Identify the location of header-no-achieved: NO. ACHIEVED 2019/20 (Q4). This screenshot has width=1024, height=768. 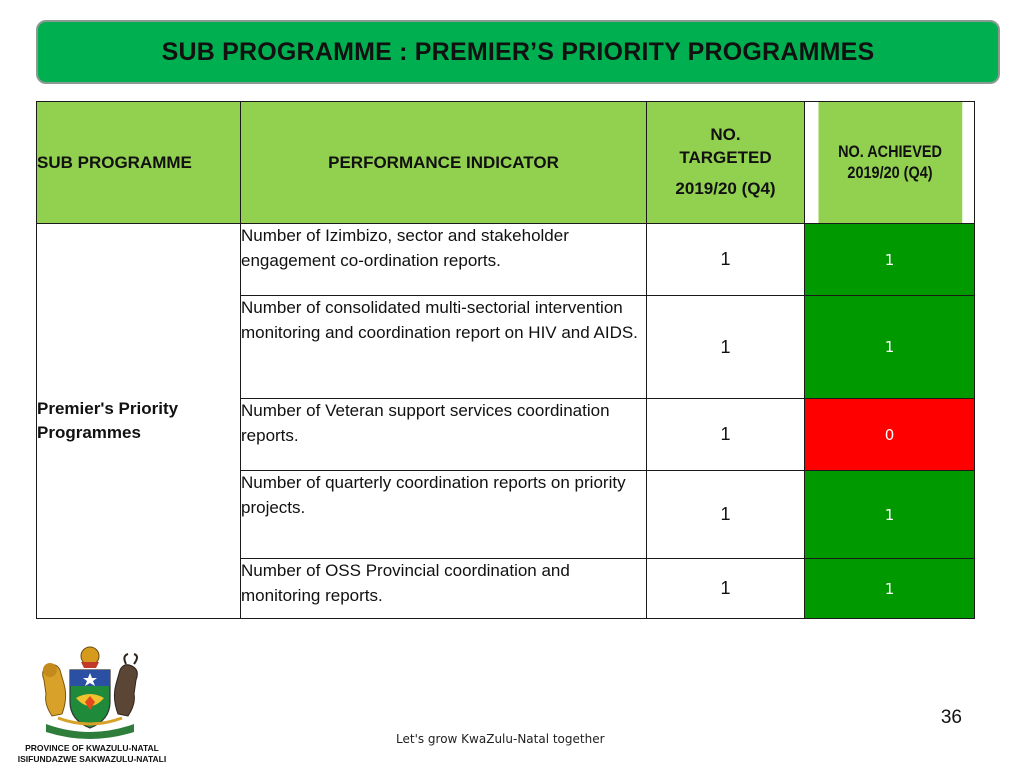
(889, 162).